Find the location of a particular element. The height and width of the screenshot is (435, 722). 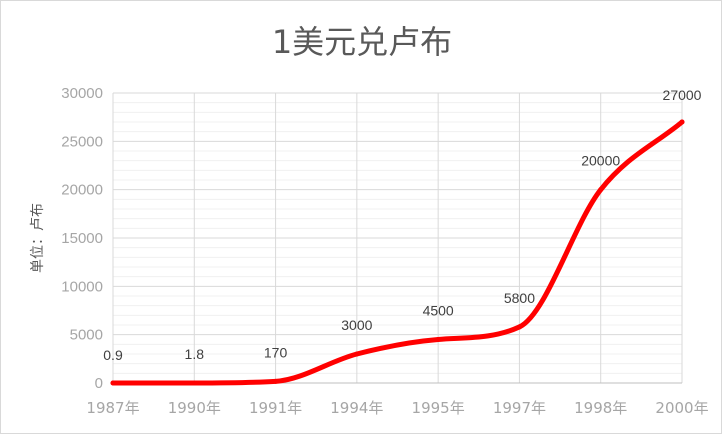

y-tick-label: 20000 is located at coordinates (82, 190).